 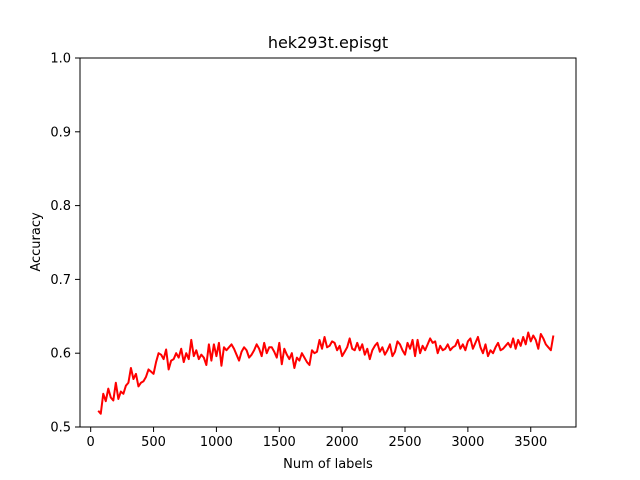 What do you see at coordinates (404, 442) in the screenshot?
I see `x-tick-label: 2500` at bounding box center [404, 442].